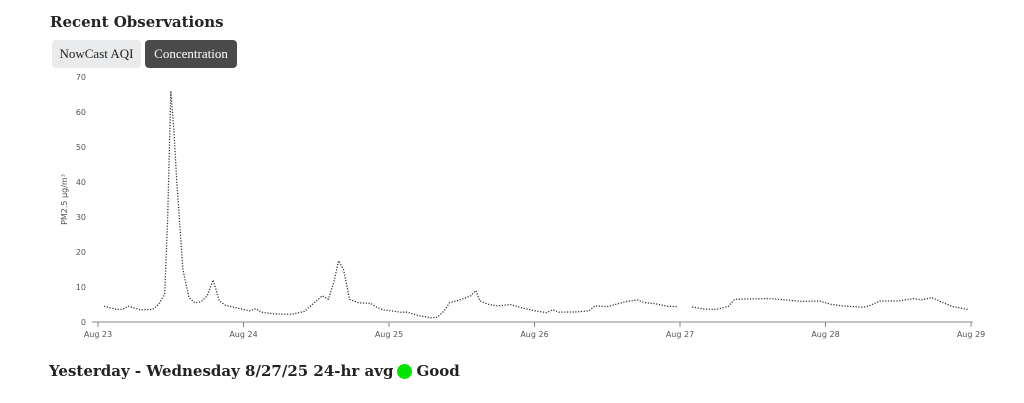 This screenshot has height=403, width=1024. Describe the element at coordinates (98, 334) in the screenshot. I see `x-tick-label: Aug 23` at that location.